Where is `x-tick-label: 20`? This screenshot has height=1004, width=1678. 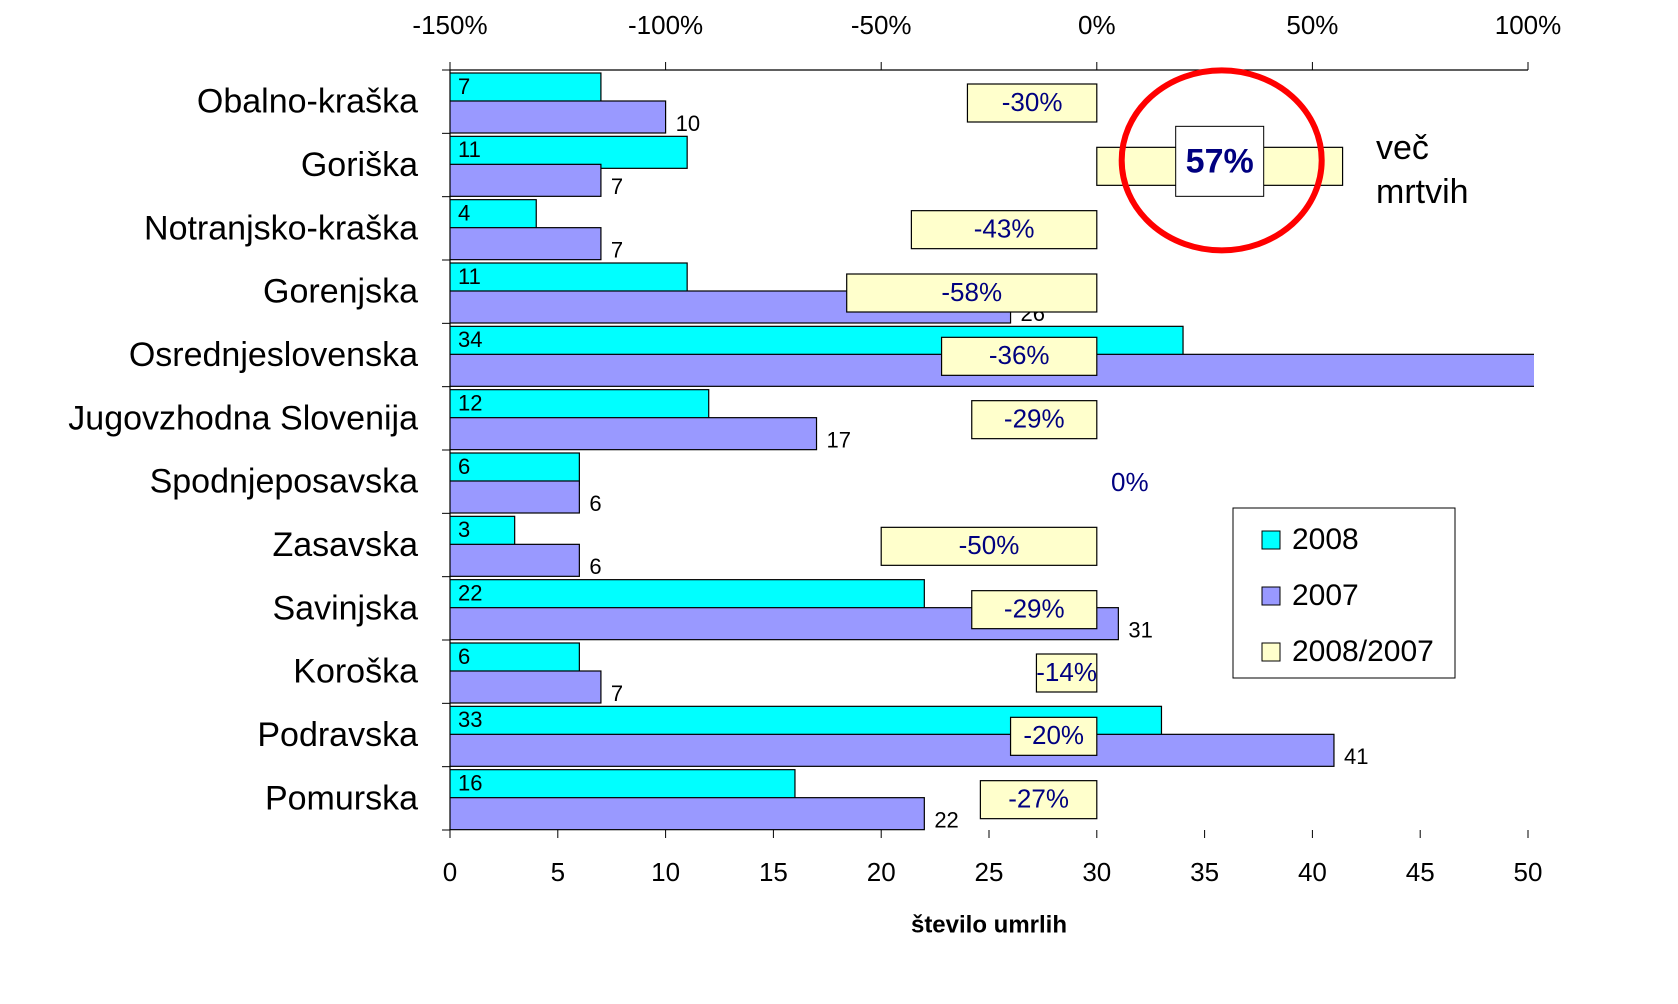
x-tick-label: 20 is located at coordinates (881, 872).